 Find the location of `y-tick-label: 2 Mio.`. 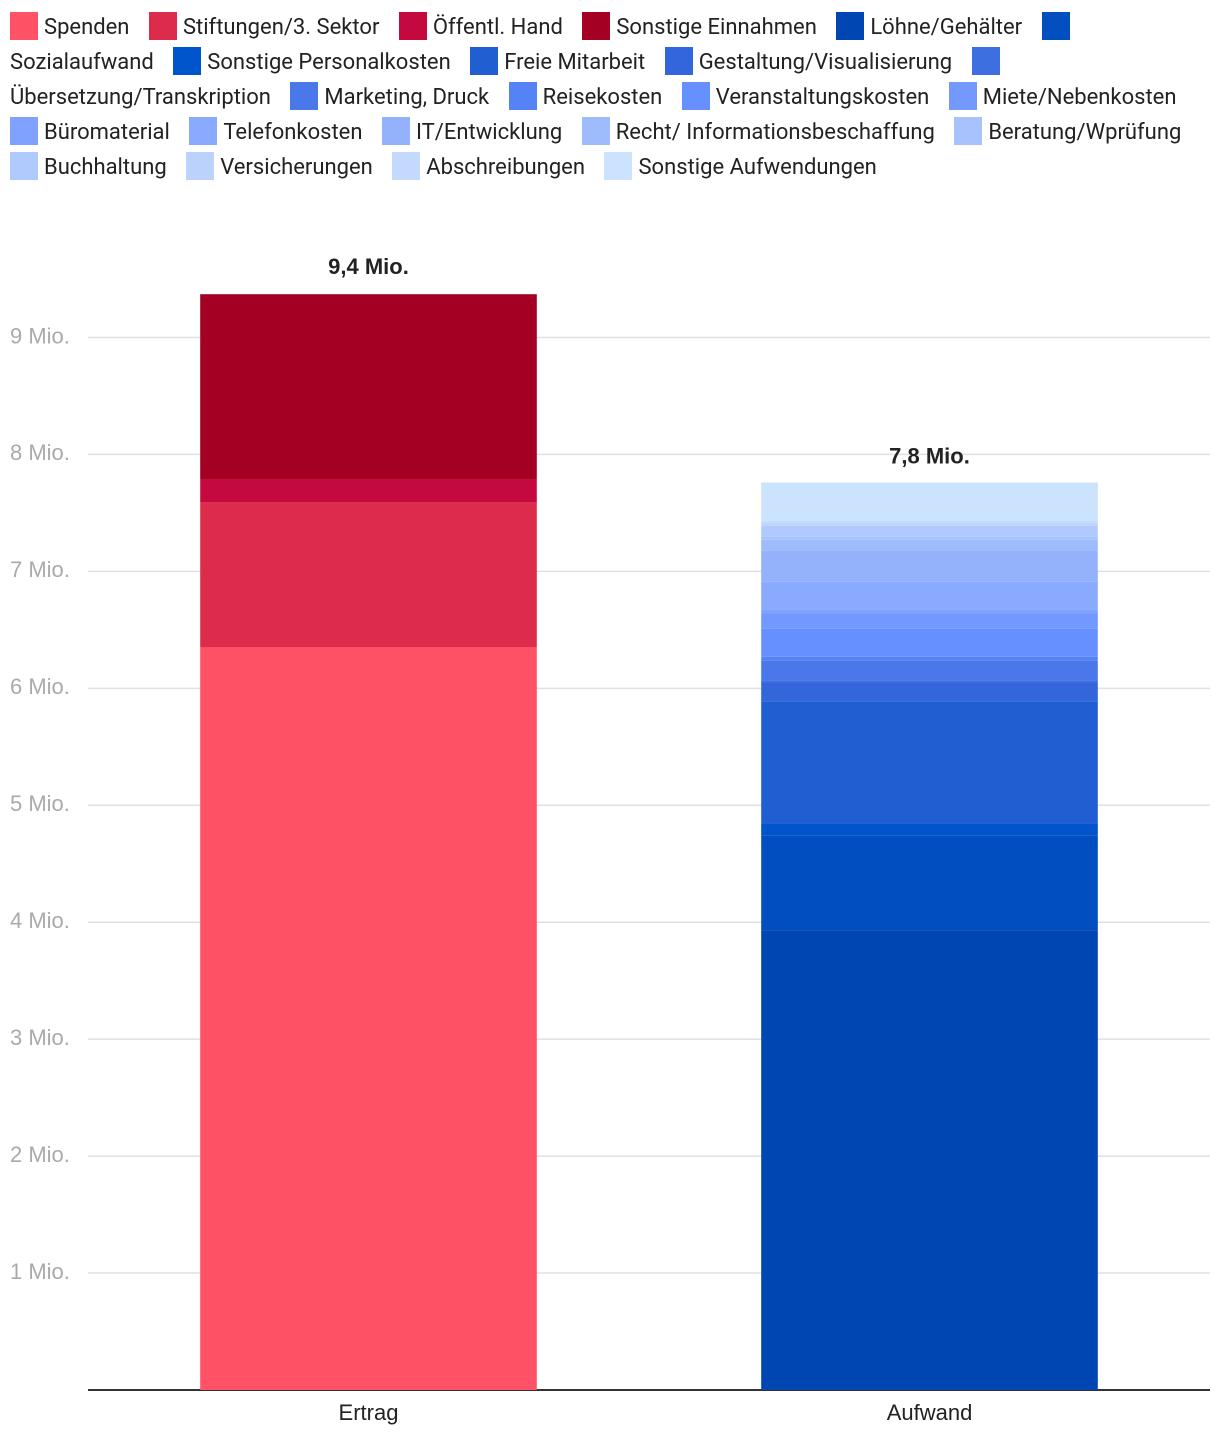

y-tick-label: 2 Mio. is located at coordinates (40, 1154).